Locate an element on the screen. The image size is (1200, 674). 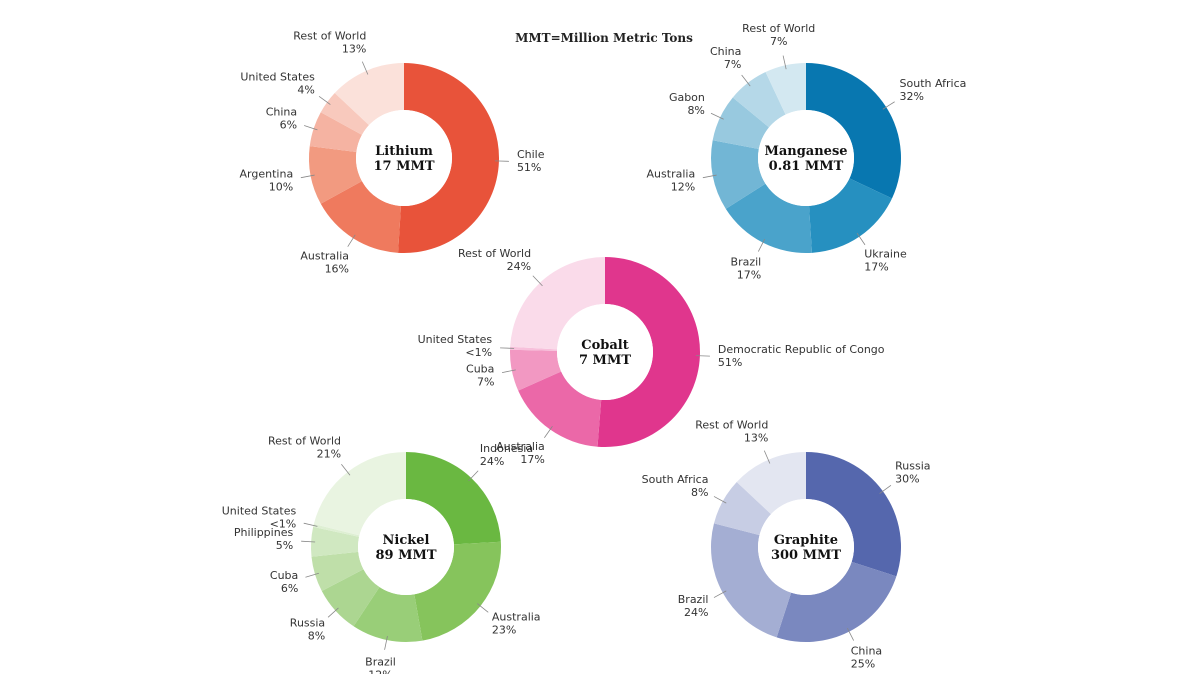
slice-label: Rest of World 13% is located at coordinates (329, 42).